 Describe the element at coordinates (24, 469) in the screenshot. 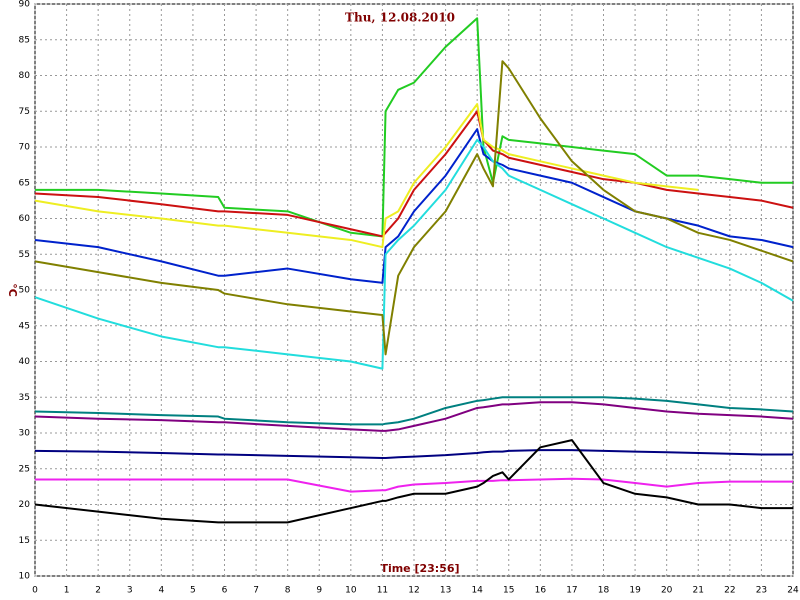

I see `y-tick-label: 25` at that location.